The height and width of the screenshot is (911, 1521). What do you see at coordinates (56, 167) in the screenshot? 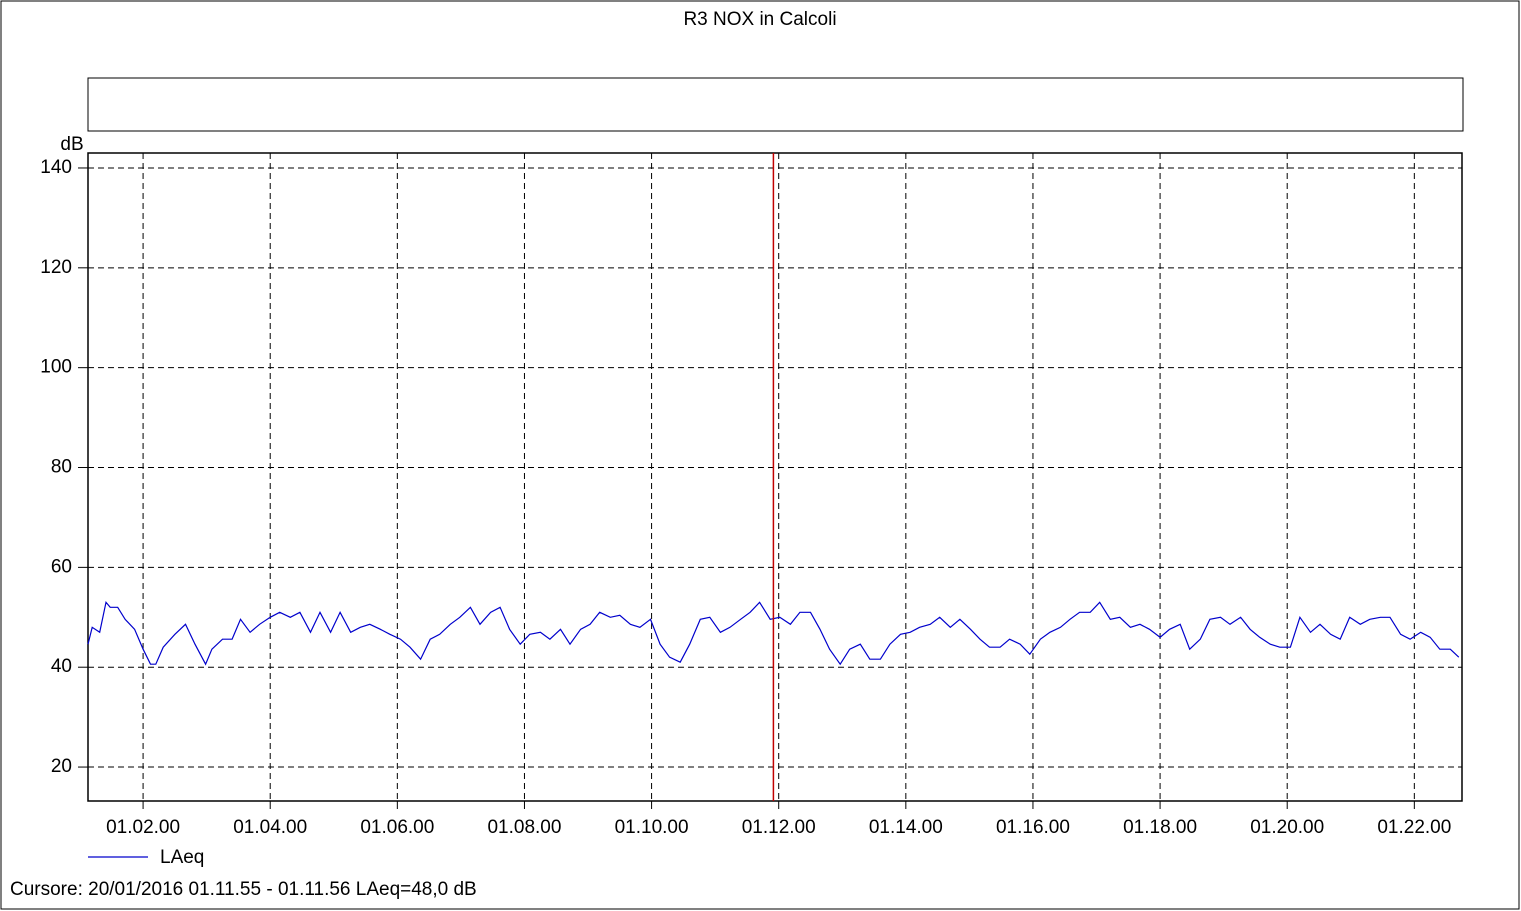
I see `y-tick-label: 140` at bounding box center [56, 167].